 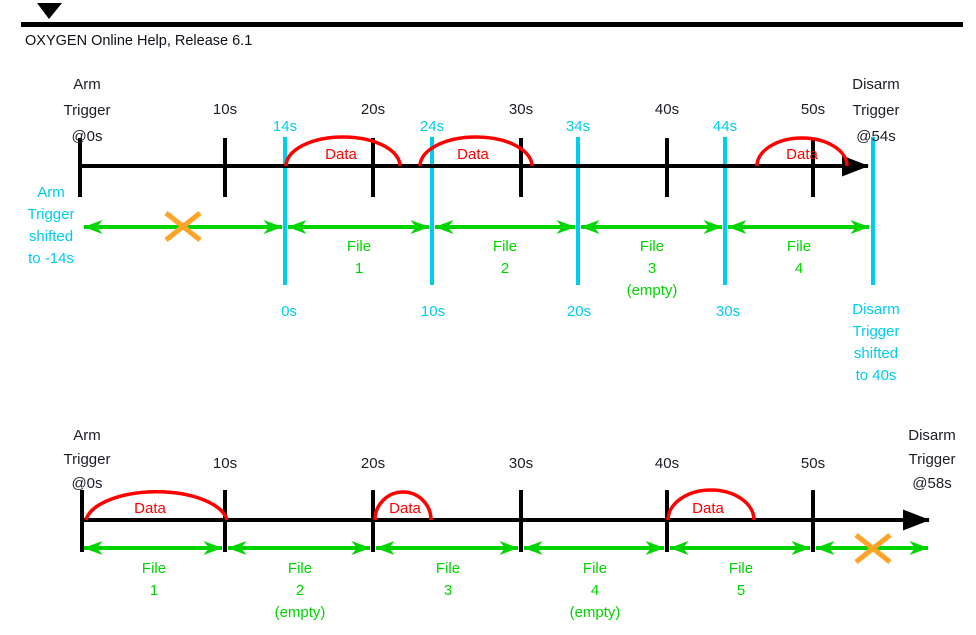 What do you see at coordinates (492, 24) in the screenshot?
I see `header-rule` at bounding box center [492, 24].